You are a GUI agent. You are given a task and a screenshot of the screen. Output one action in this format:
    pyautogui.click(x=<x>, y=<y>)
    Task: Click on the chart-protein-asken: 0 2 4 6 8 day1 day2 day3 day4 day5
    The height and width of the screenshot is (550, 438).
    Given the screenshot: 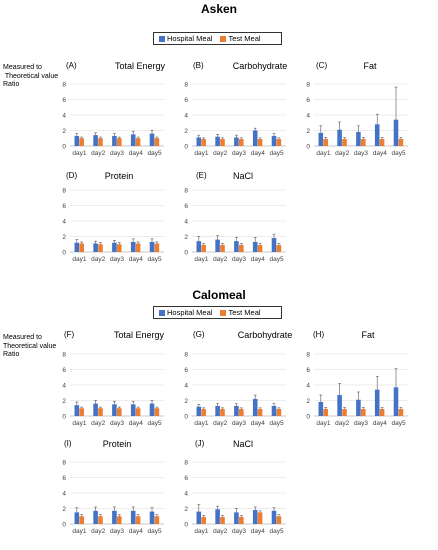 What is the action you would take?
    pyautogui.click(x=113, y=225)
    